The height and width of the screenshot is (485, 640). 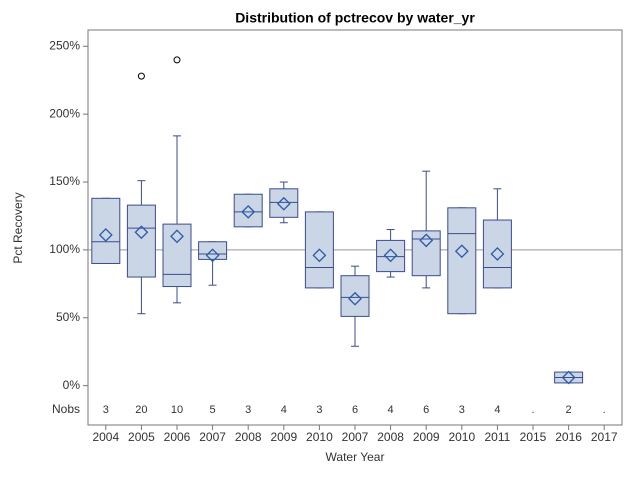 I want to click on y-tick-label: 100%, so click(x=64, y=249).